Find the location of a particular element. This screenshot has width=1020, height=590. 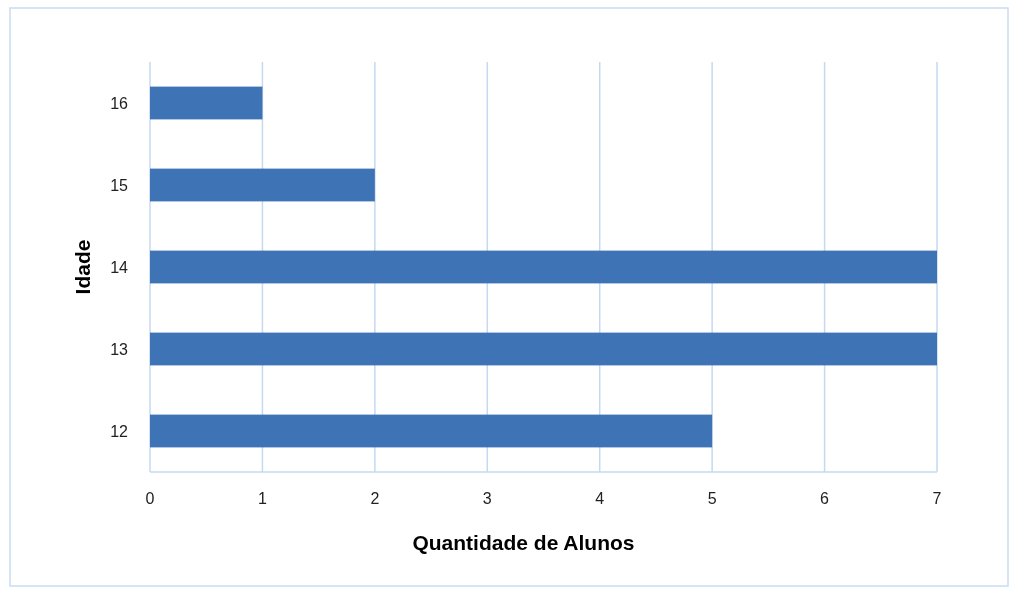

y-axis-title: Idade is located at coordinates (82, 267).